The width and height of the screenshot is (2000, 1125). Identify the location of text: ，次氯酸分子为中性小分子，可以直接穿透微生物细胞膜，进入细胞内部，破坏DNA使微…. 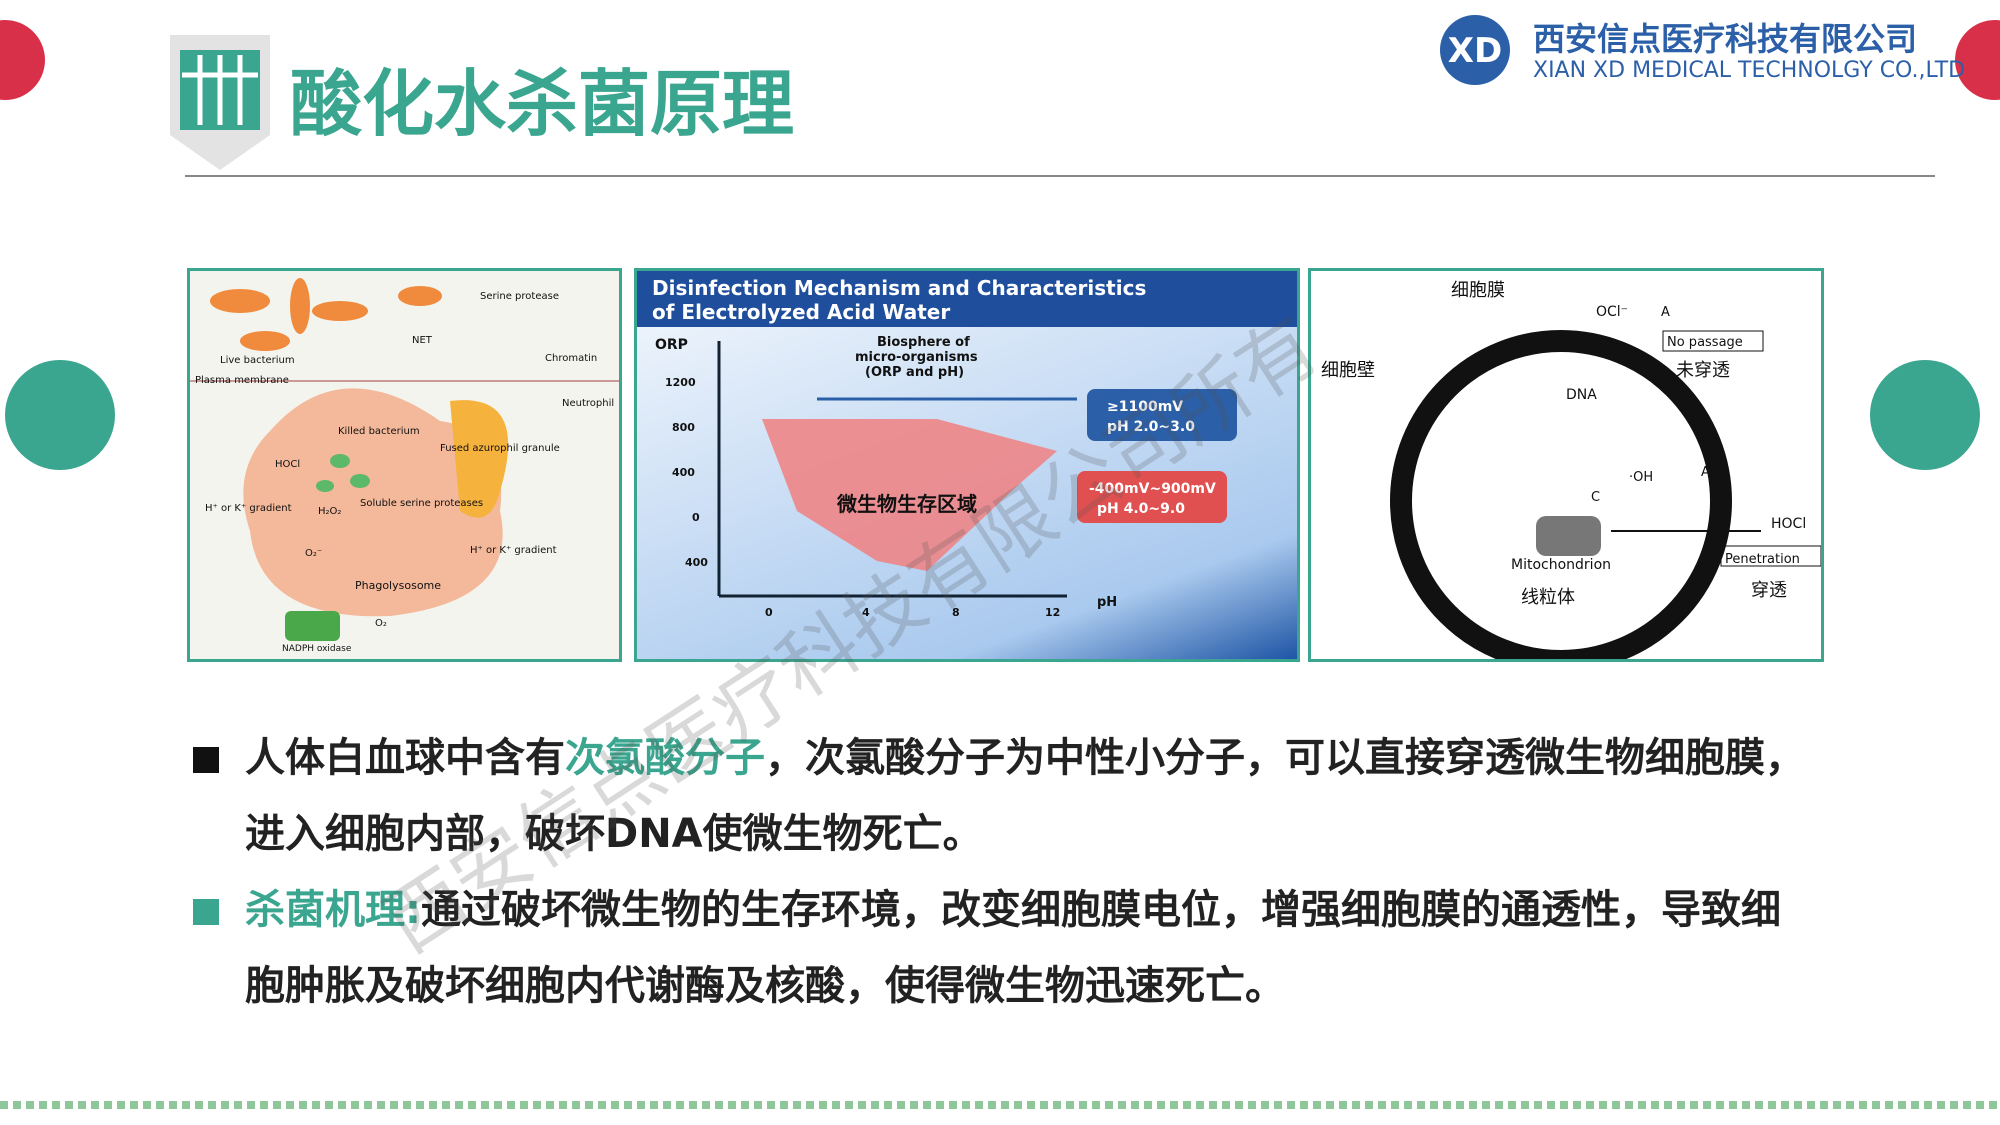
(1025, 796).